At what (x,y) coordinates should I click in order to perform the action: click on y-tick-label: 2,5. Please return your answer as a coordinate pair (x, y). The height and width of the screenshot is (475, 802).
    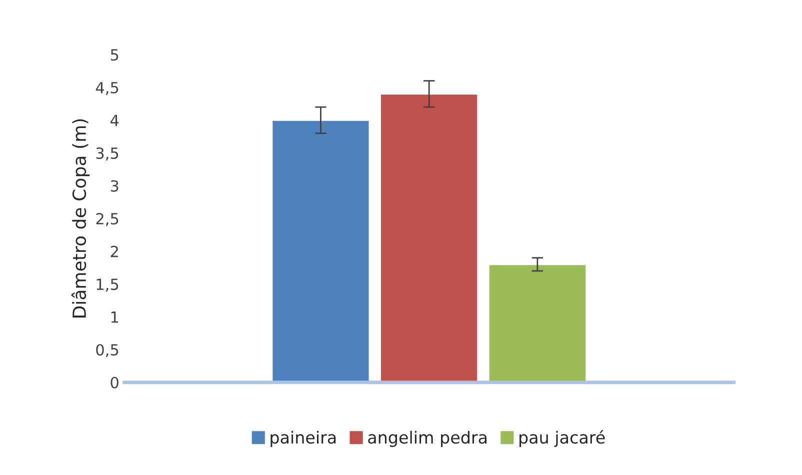
    Looking at the image, I should click on (107, 219).